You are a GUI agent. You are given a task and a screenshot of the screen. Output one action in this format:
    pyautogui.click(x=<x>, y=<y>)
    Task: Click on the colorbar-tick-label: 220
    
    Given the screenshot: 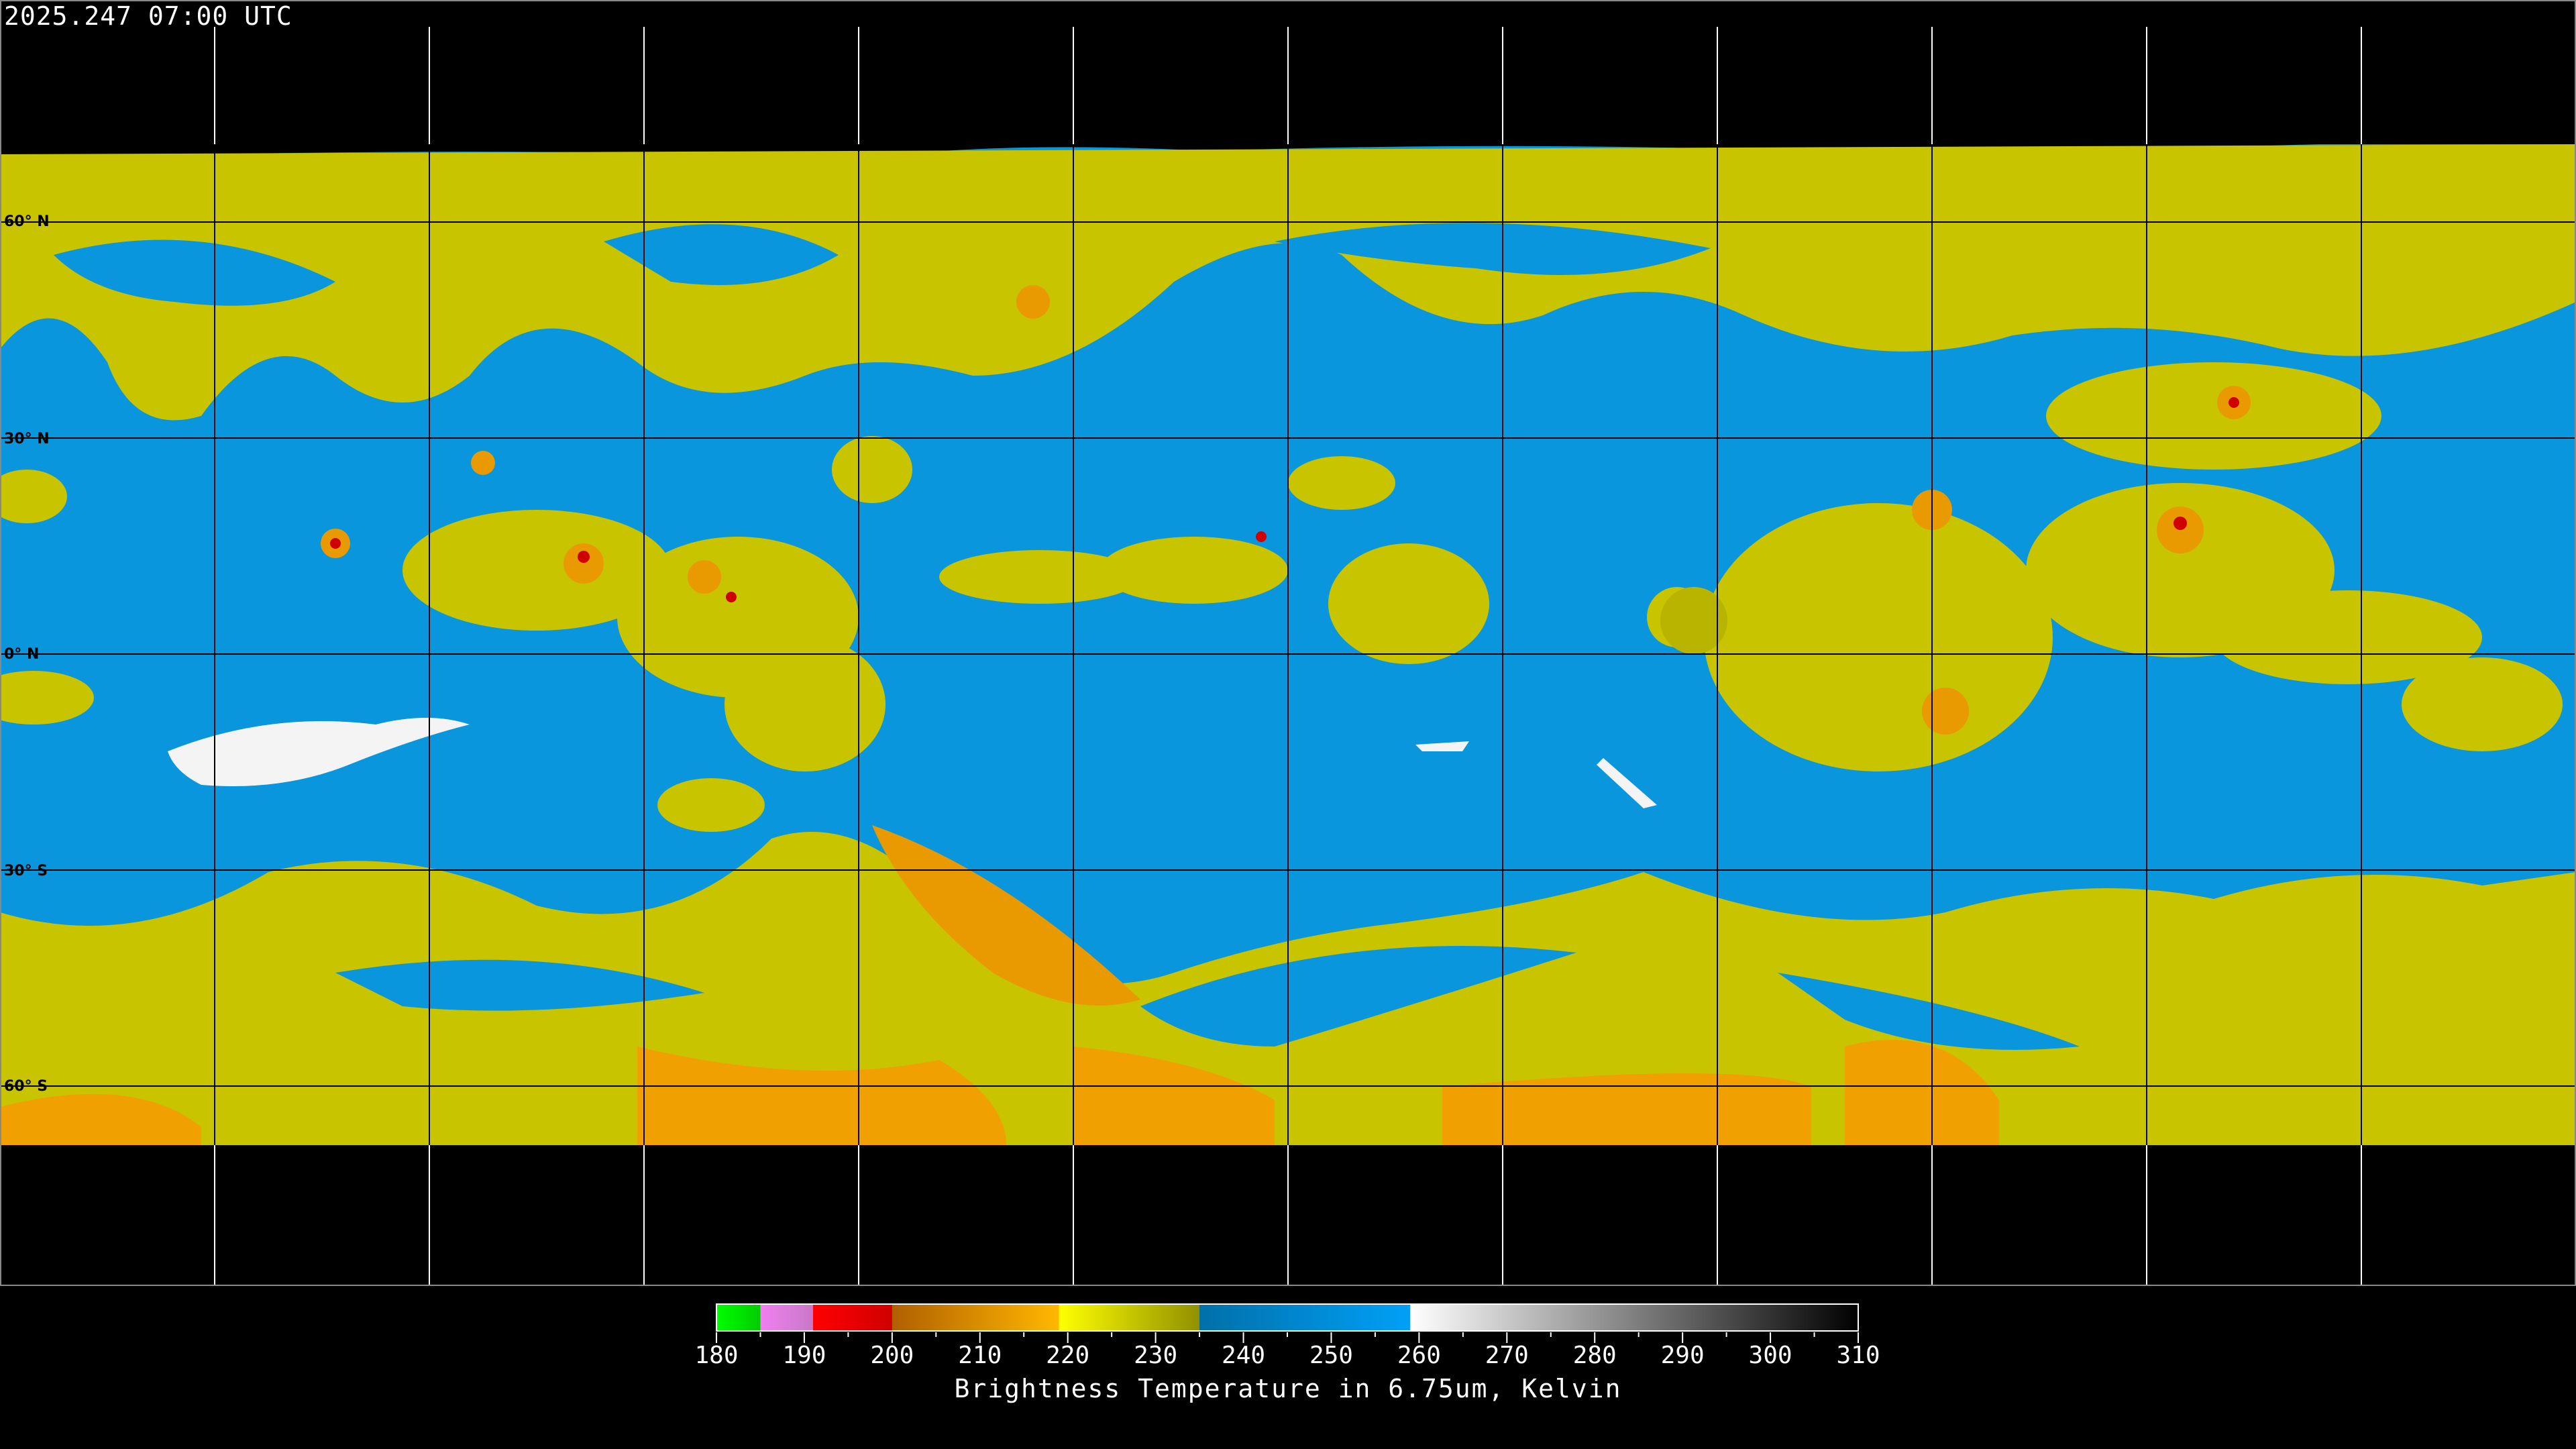 What is the action you would take?
    pyautogui.click(x=1067, y=1355)
    